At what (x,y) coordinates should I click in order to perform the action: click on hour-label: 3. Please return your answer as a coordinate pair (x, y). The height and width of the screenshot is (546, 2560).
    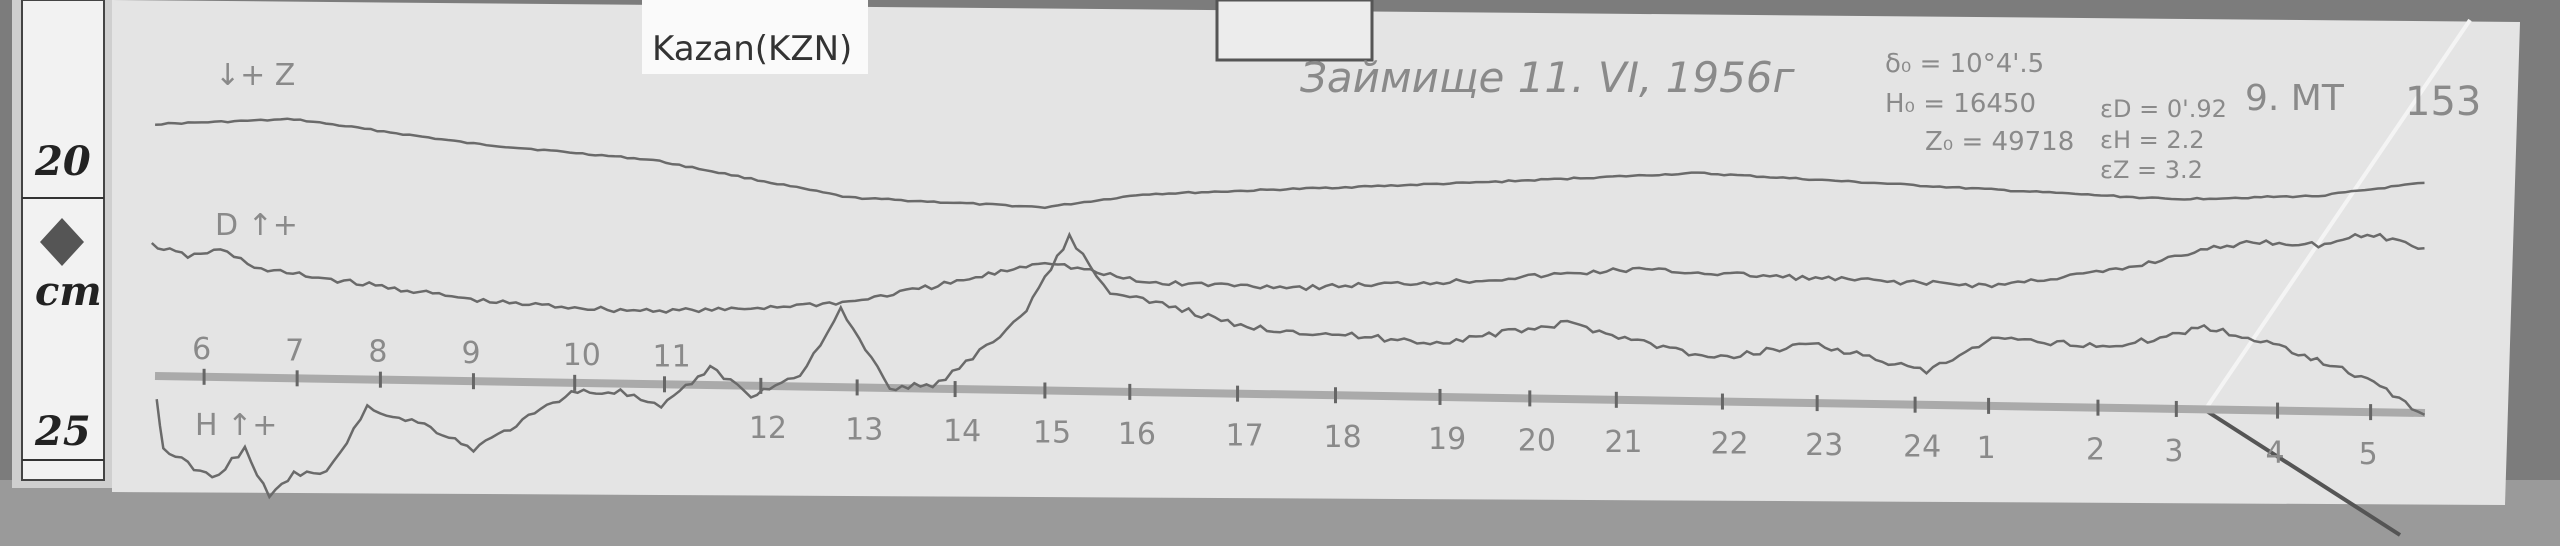
    Looking at the image, I should click on (2173, 451).